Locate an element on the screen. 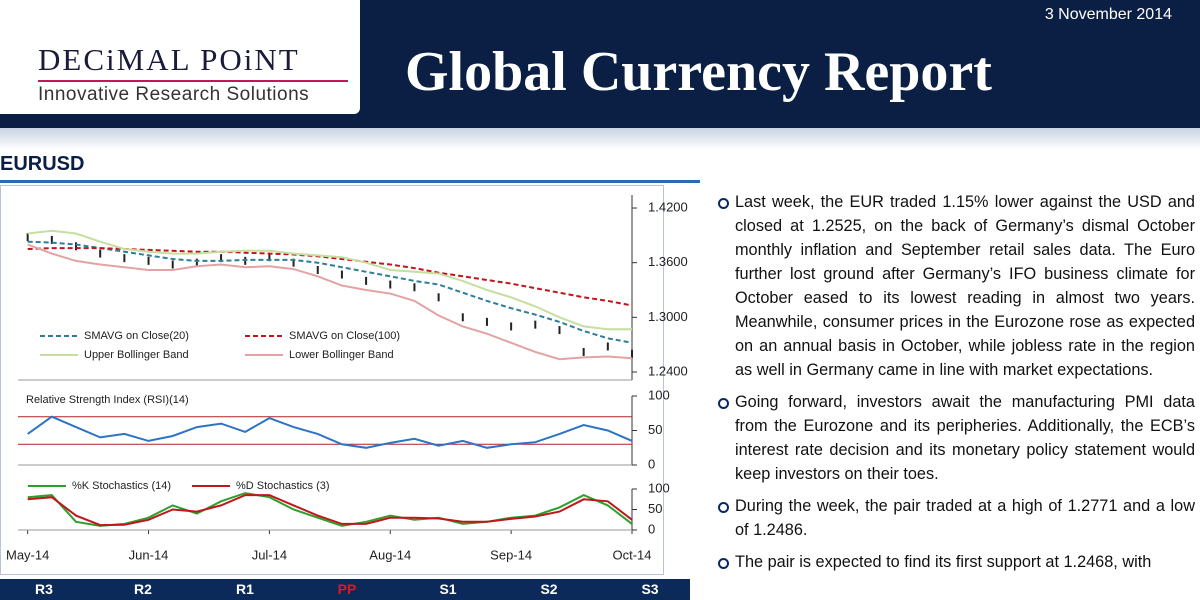 Image resolution: width=1200 pixels, height=600 pixels. x-tick-label: Jul-14 is located at coordinates (269, 554).